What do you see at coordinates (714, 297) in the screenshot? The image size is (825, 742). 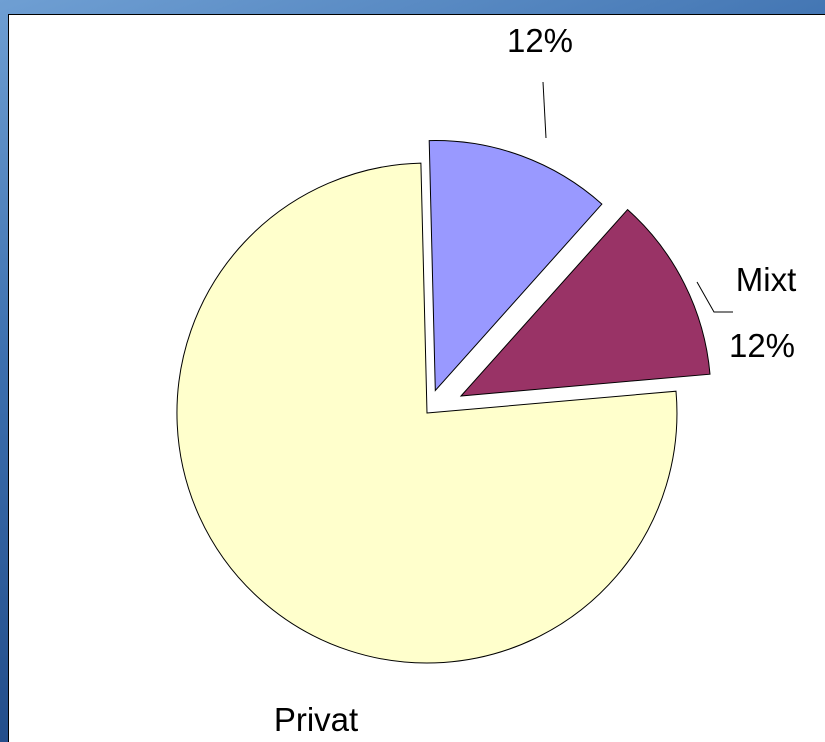 I see `leader-line-mixt` at bounding box center [714, 297].